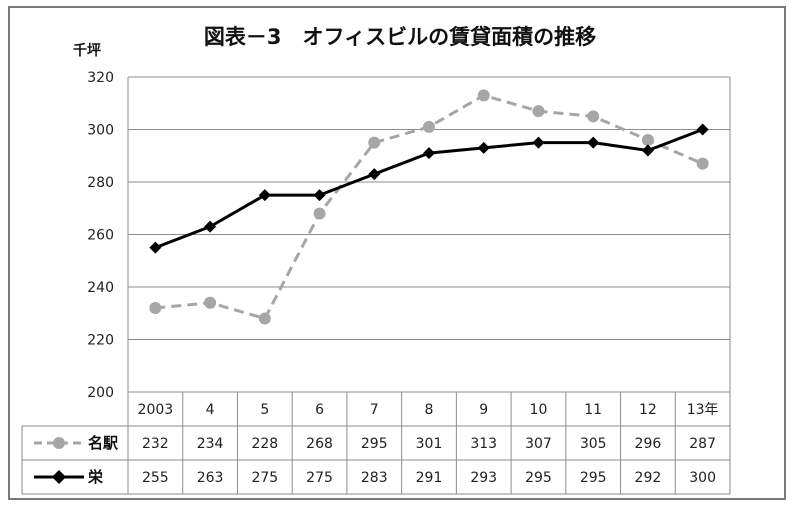  Describe the element at coordinates (103, 443) in the screenshot. I see `legend-label: 名駅` at that location.